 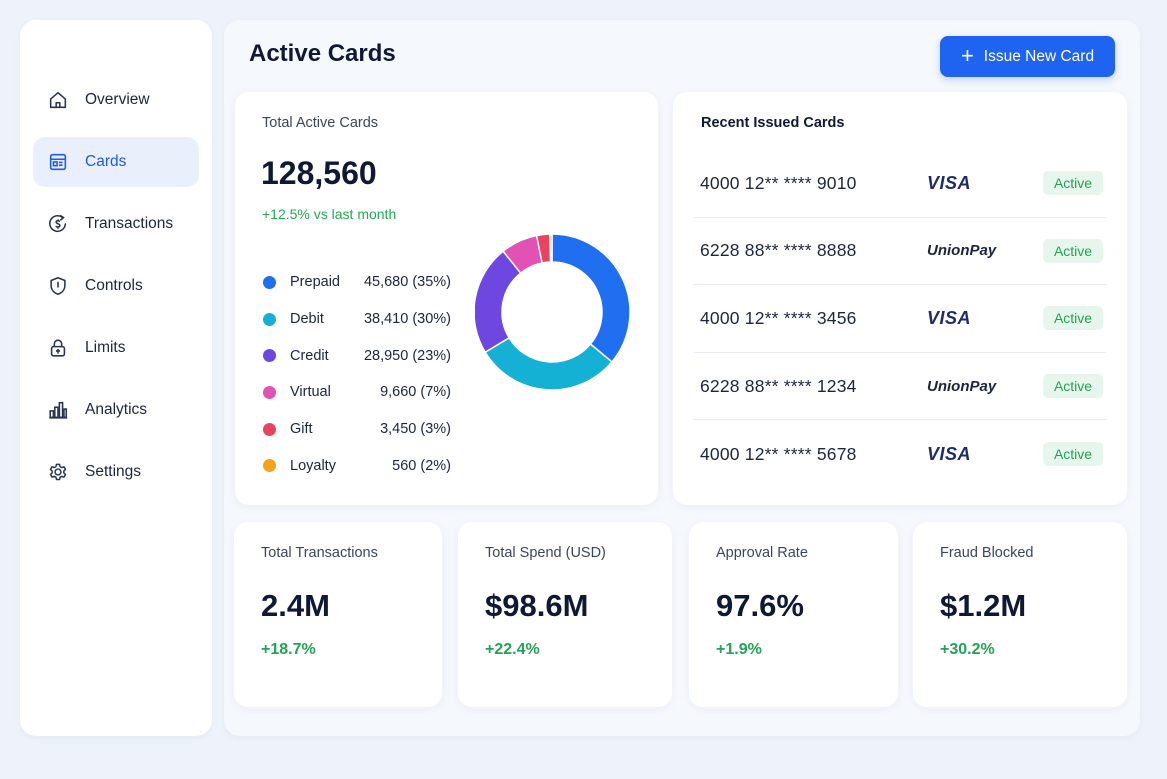 What do you see at coordinates (778, 317) in the screenshot?
I see `card-number: 4000 12** **** 3456` at bounding box center [778, 317].